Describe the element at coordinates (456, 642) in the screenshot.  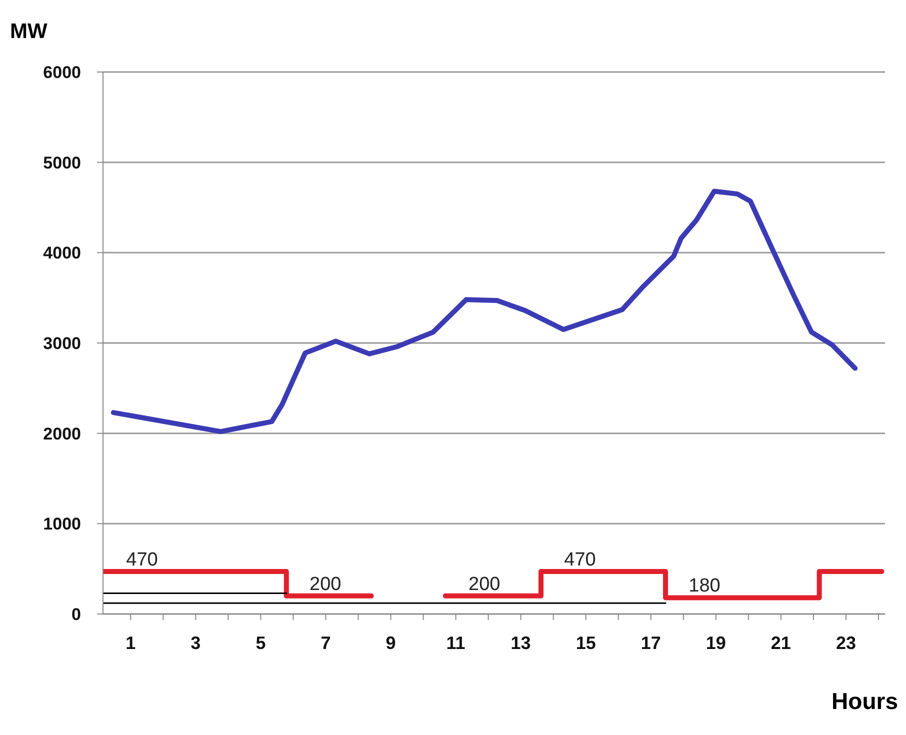
I see `x-tick-label: 11` at that location.